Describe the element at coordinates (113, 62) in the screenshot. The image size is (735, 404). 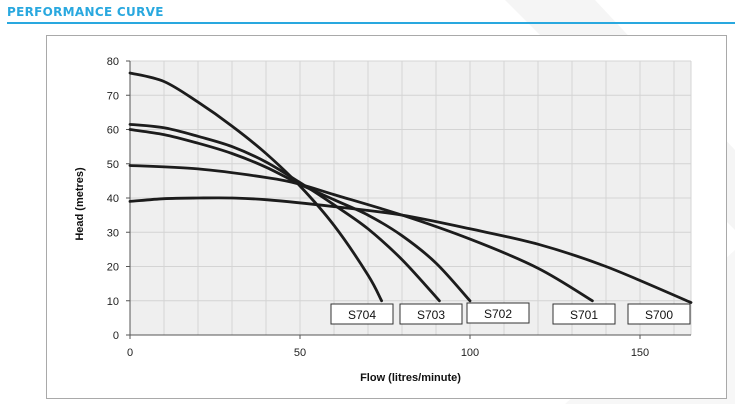
I see `y-tick-label: 80` at that location.